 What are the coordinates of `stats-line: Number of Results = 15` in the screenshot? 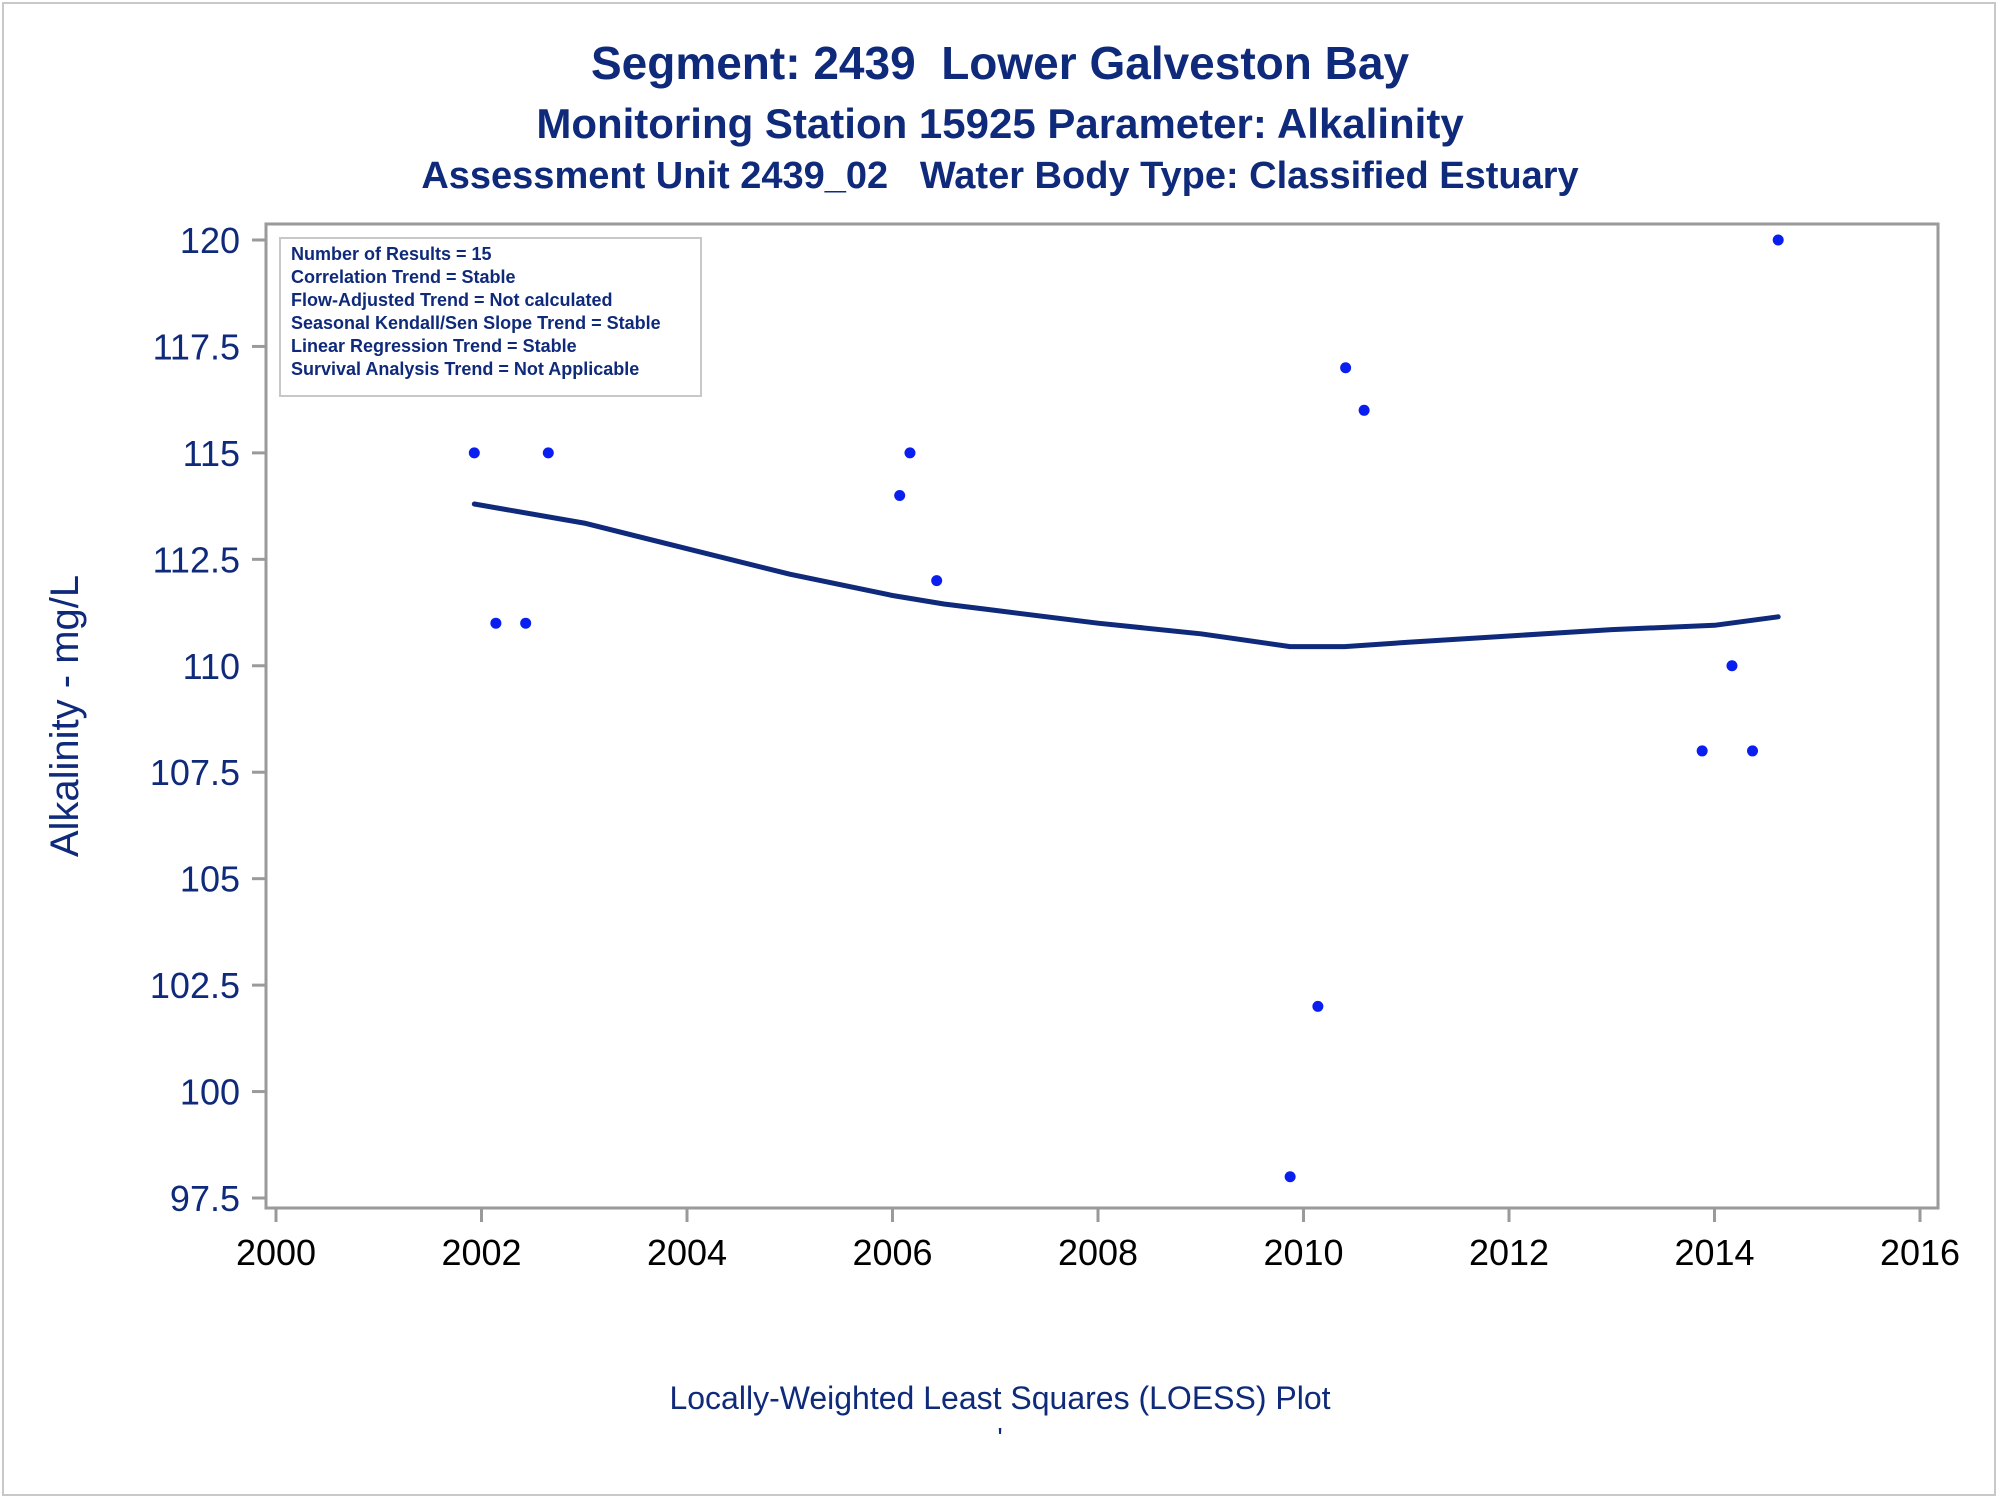 It's located at (391, 254).